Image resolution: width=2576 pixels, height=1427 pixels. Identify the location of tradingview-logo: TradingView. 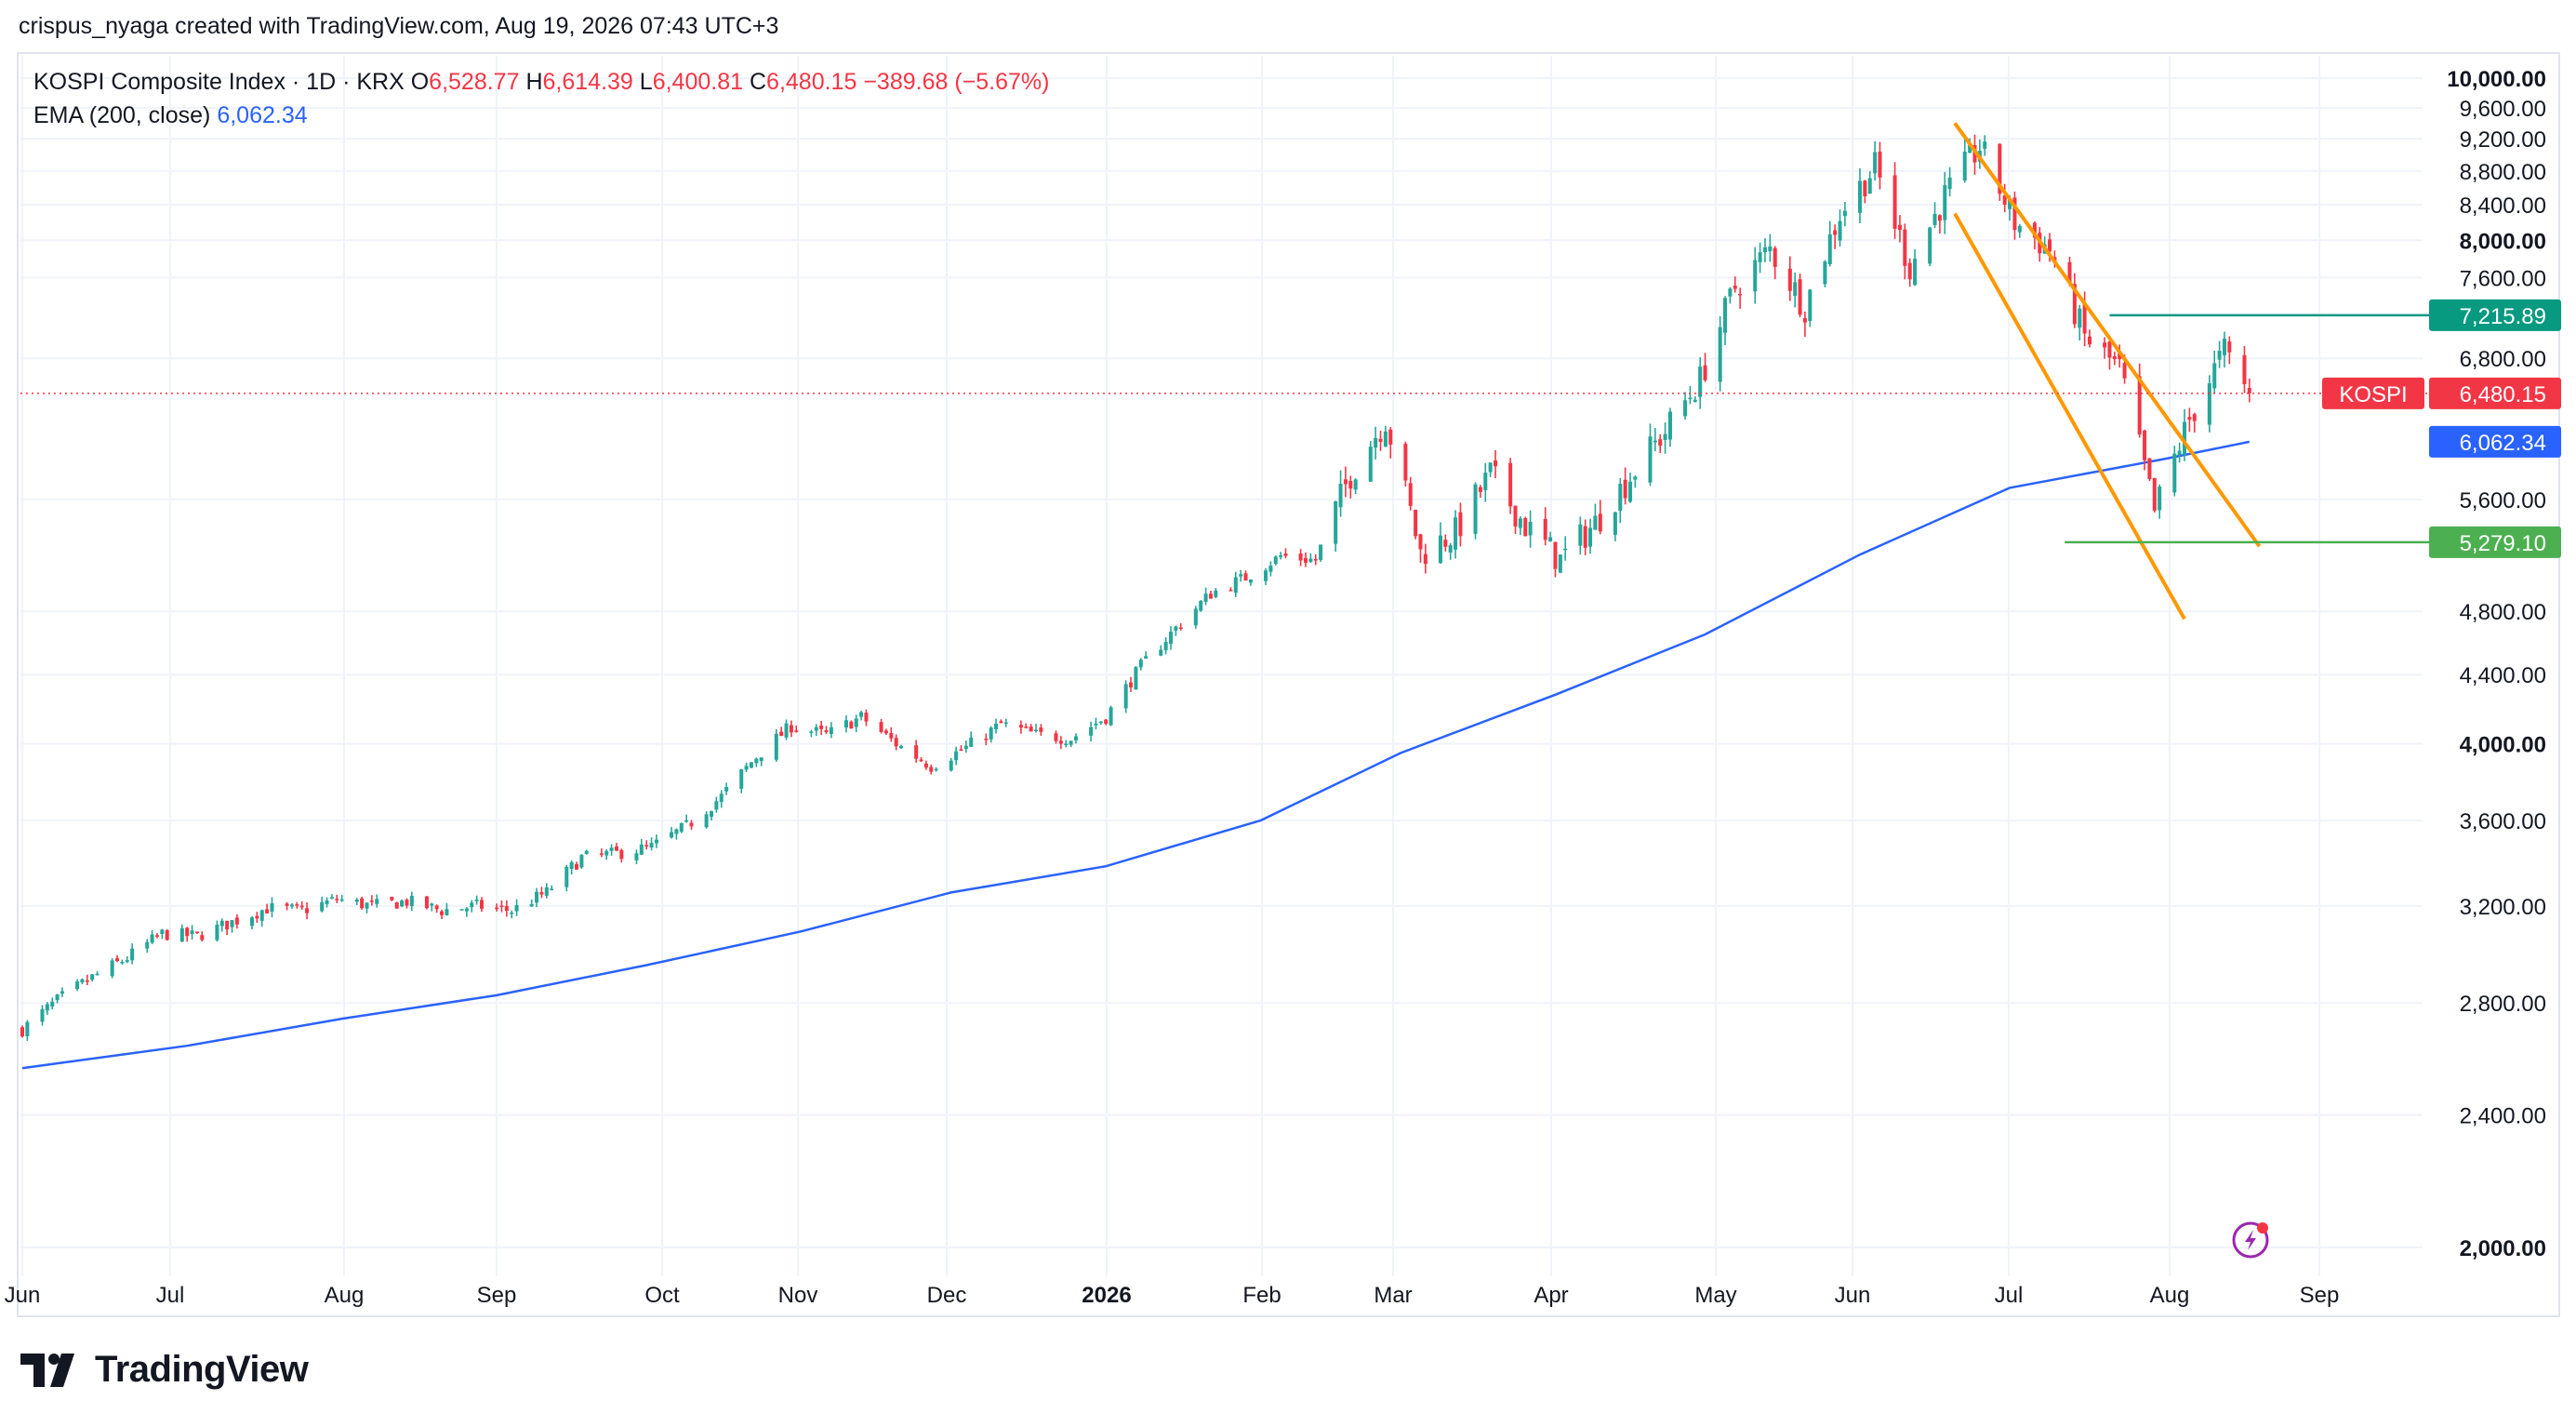
(164, 1370).